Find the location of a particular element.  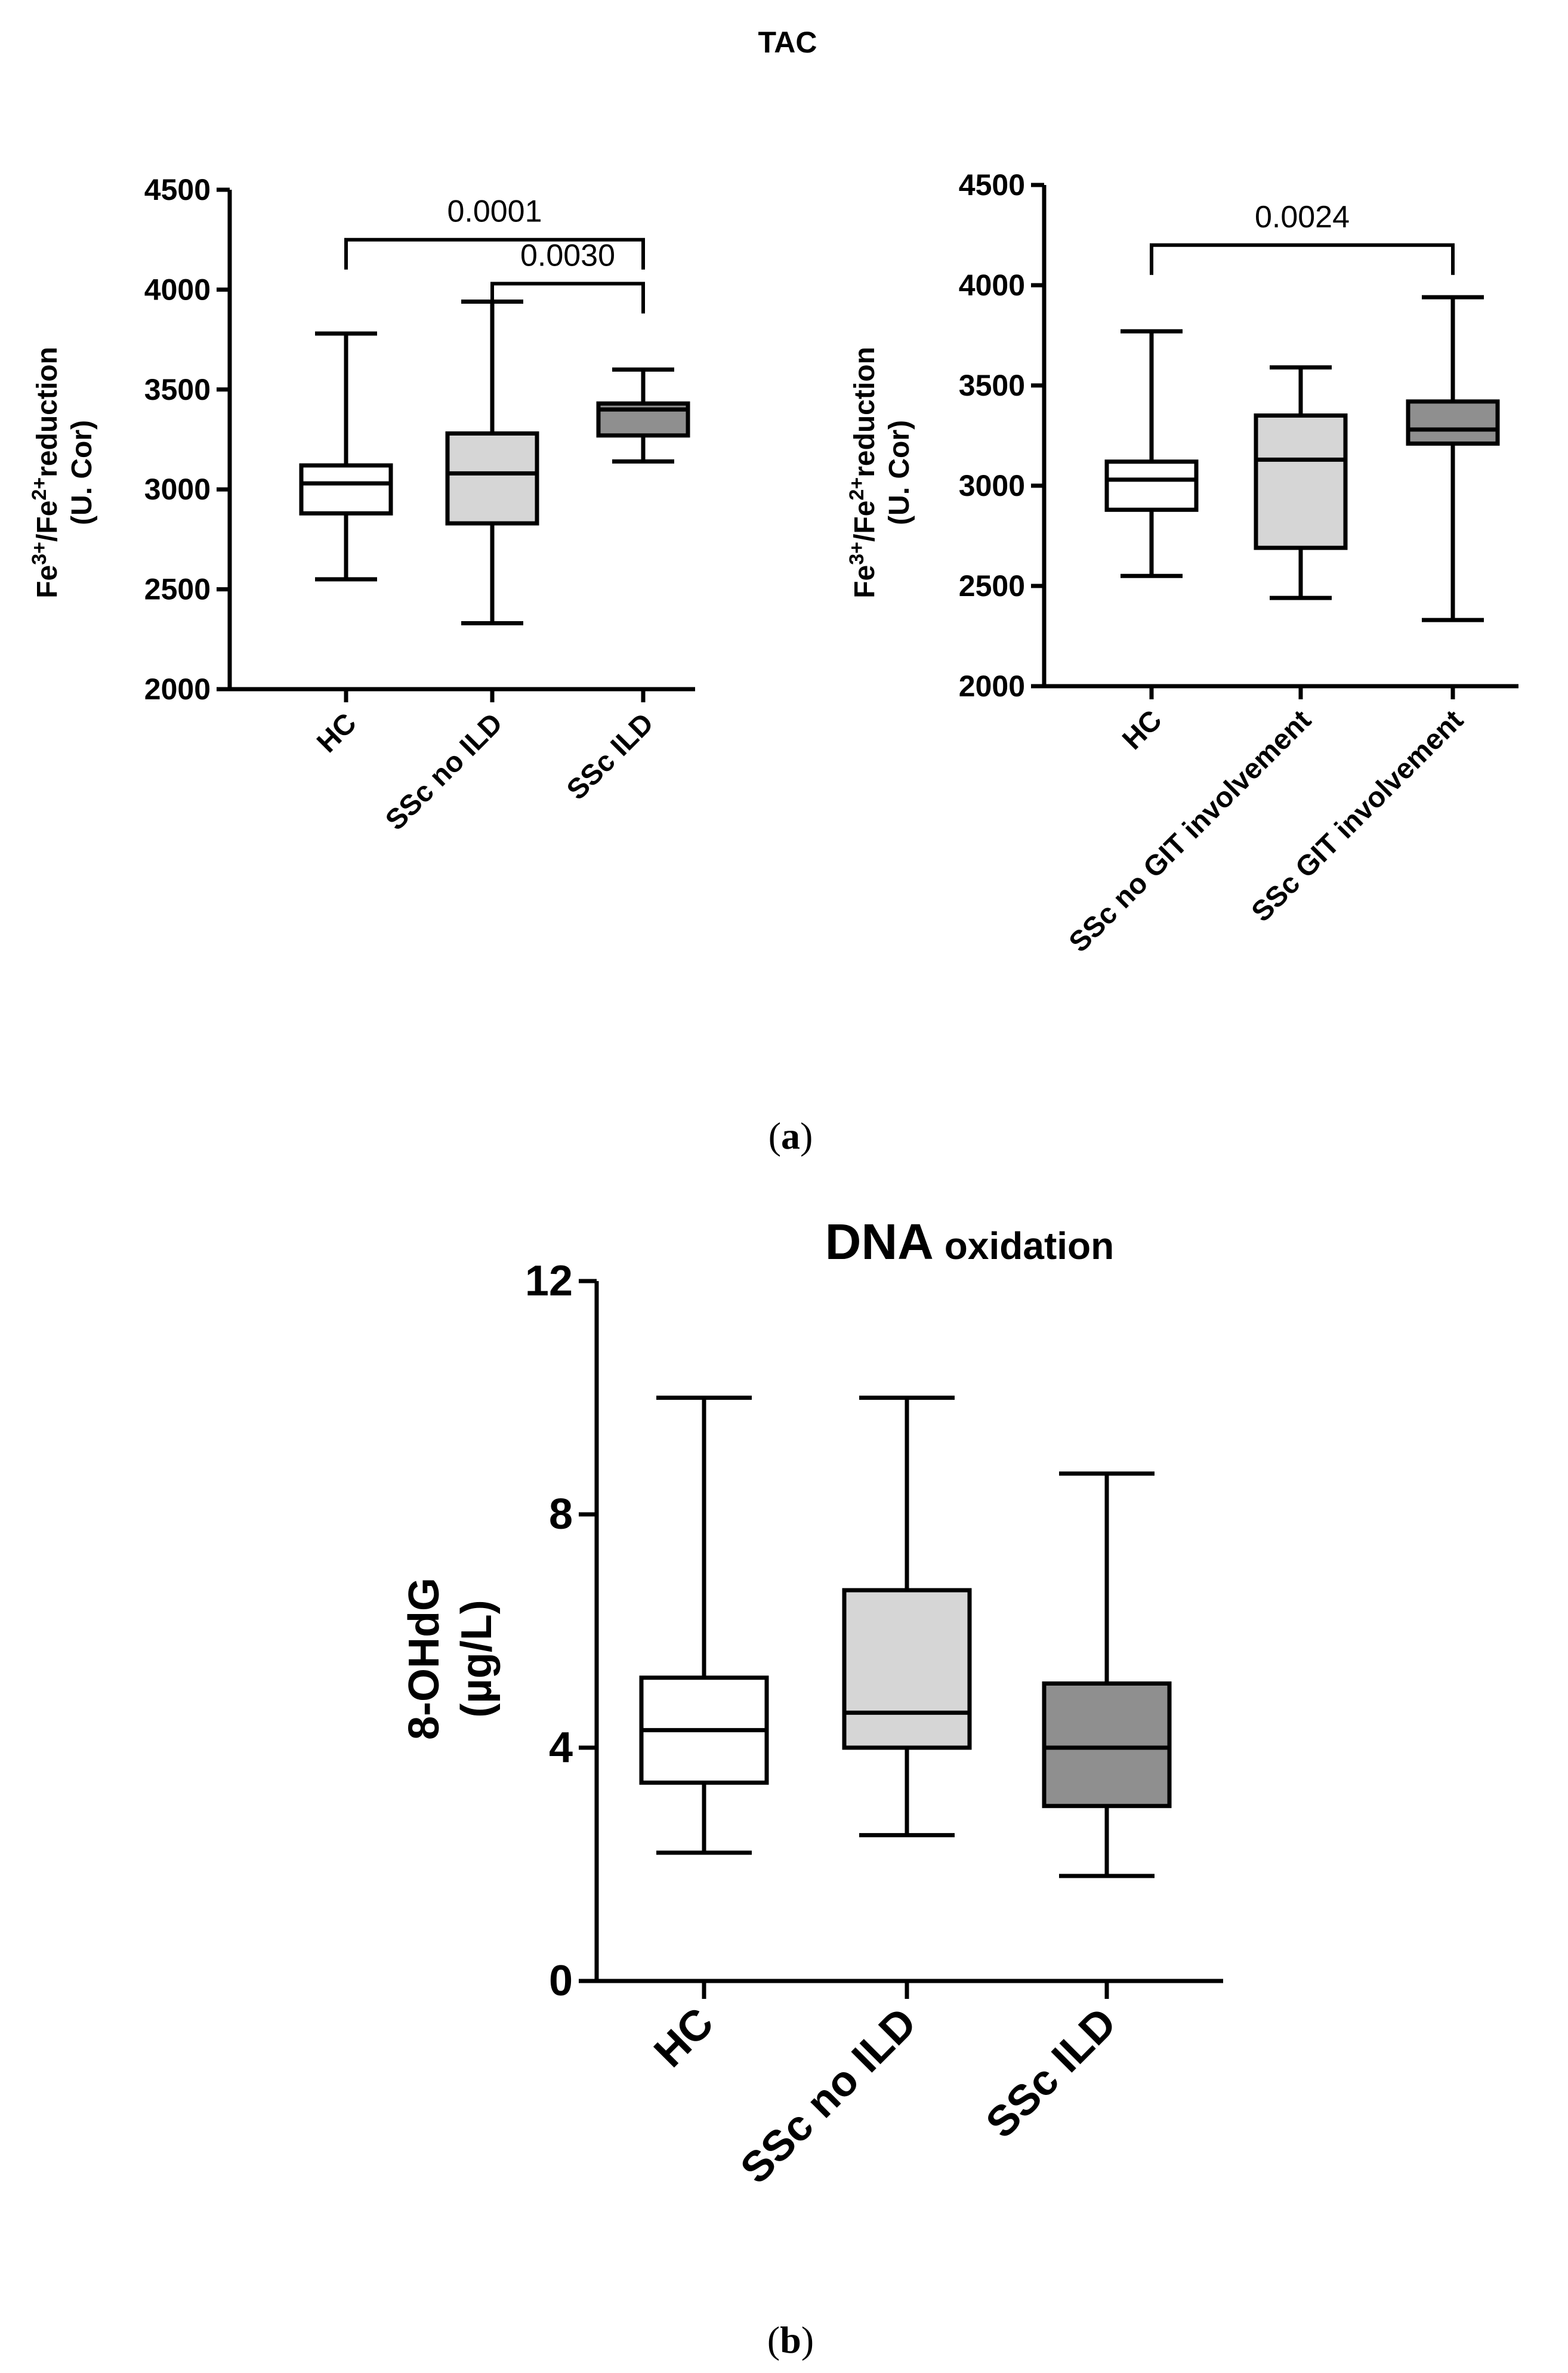

y-tick-label: 0 is located at coordinates (561, 1981).